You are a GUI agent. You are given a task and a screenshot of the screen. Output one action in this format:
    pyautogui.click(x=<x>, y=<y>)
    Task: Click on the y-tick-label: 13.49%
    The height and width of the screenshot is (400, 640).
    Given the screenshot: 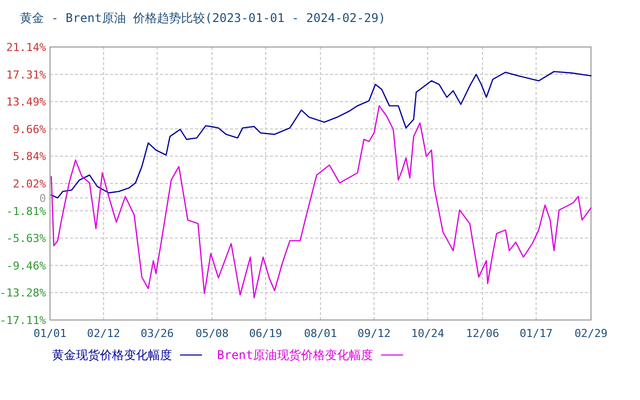 What is the action you would take?
    pyautogui.click(x=26, y=102)
    